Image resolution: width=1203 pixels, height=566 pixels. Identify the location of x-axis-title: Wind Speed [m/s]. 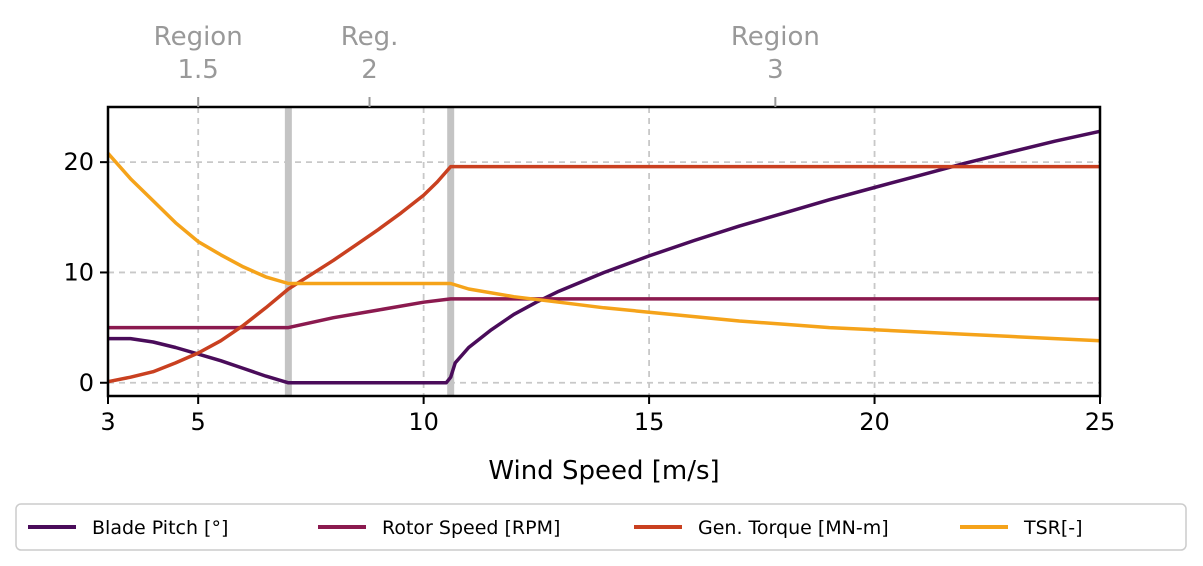
(603, 471).